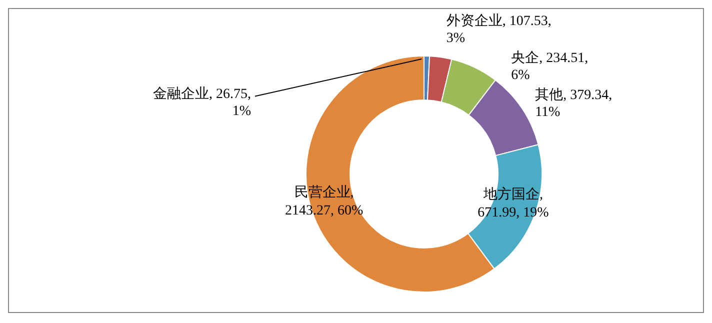 The width and height of the screenshot is (712, 323). What do you see at coordinates (499, 29) in the screenshot?
I see `slice-label: 外资企业, 107.53, 3%` at bounding box center [499, 29].